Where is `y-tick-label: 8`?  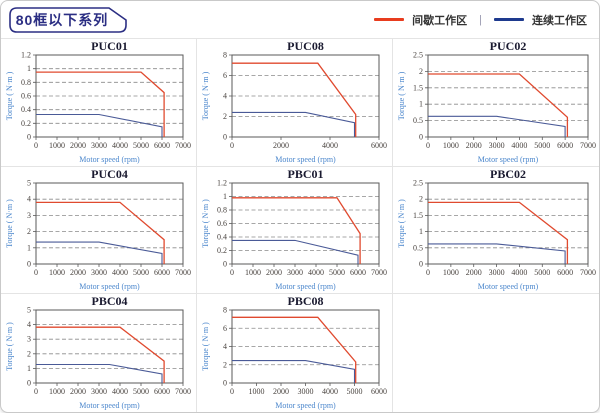 y-tick-label: 8 is located at coordinates (225, 310).